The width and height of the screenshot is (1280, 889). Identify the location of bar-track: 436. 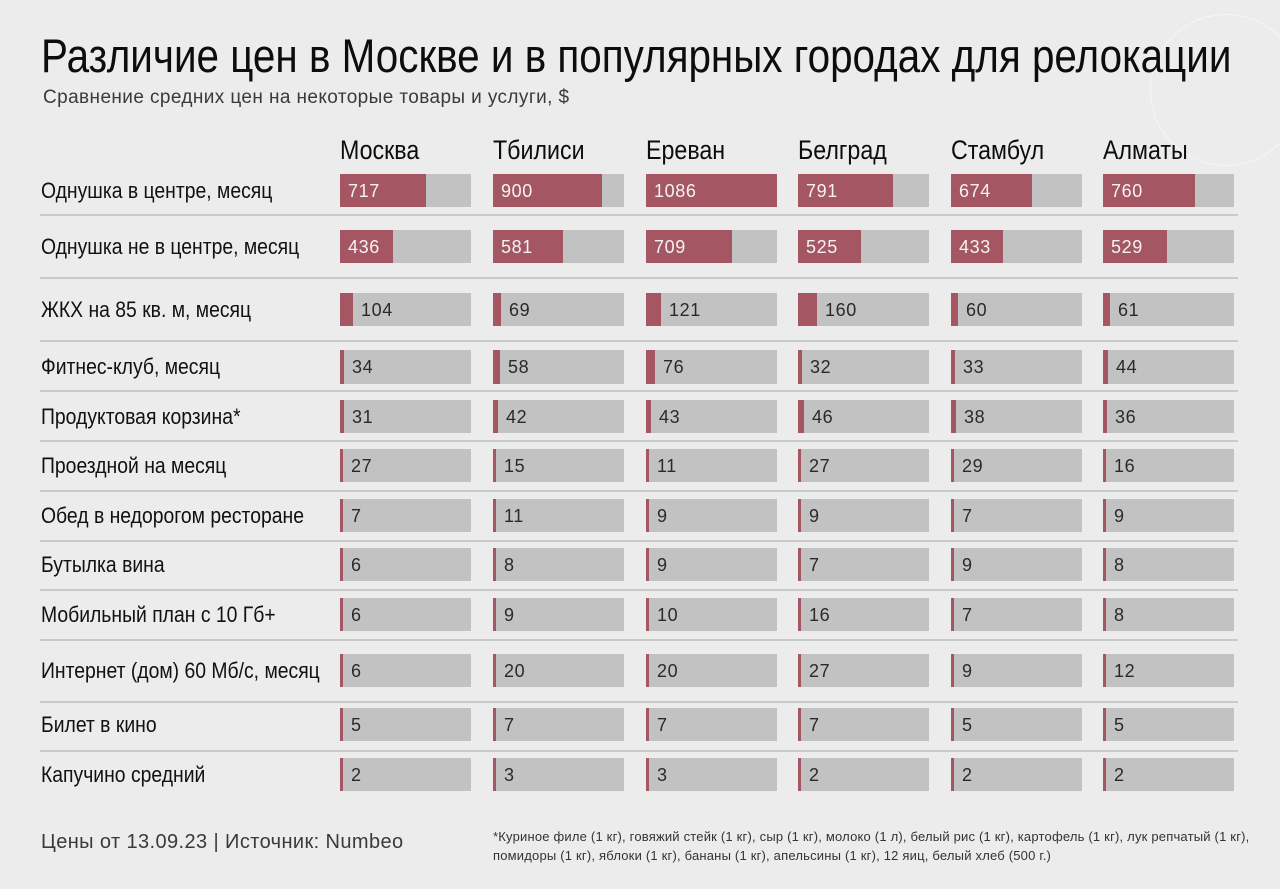
(405, 246).